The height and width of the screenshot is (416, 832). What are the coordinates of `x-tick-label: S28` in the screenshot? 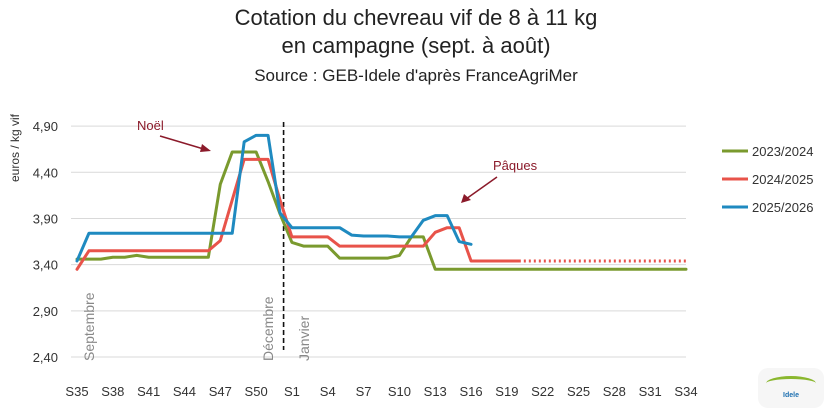 It's located at (614, 391).